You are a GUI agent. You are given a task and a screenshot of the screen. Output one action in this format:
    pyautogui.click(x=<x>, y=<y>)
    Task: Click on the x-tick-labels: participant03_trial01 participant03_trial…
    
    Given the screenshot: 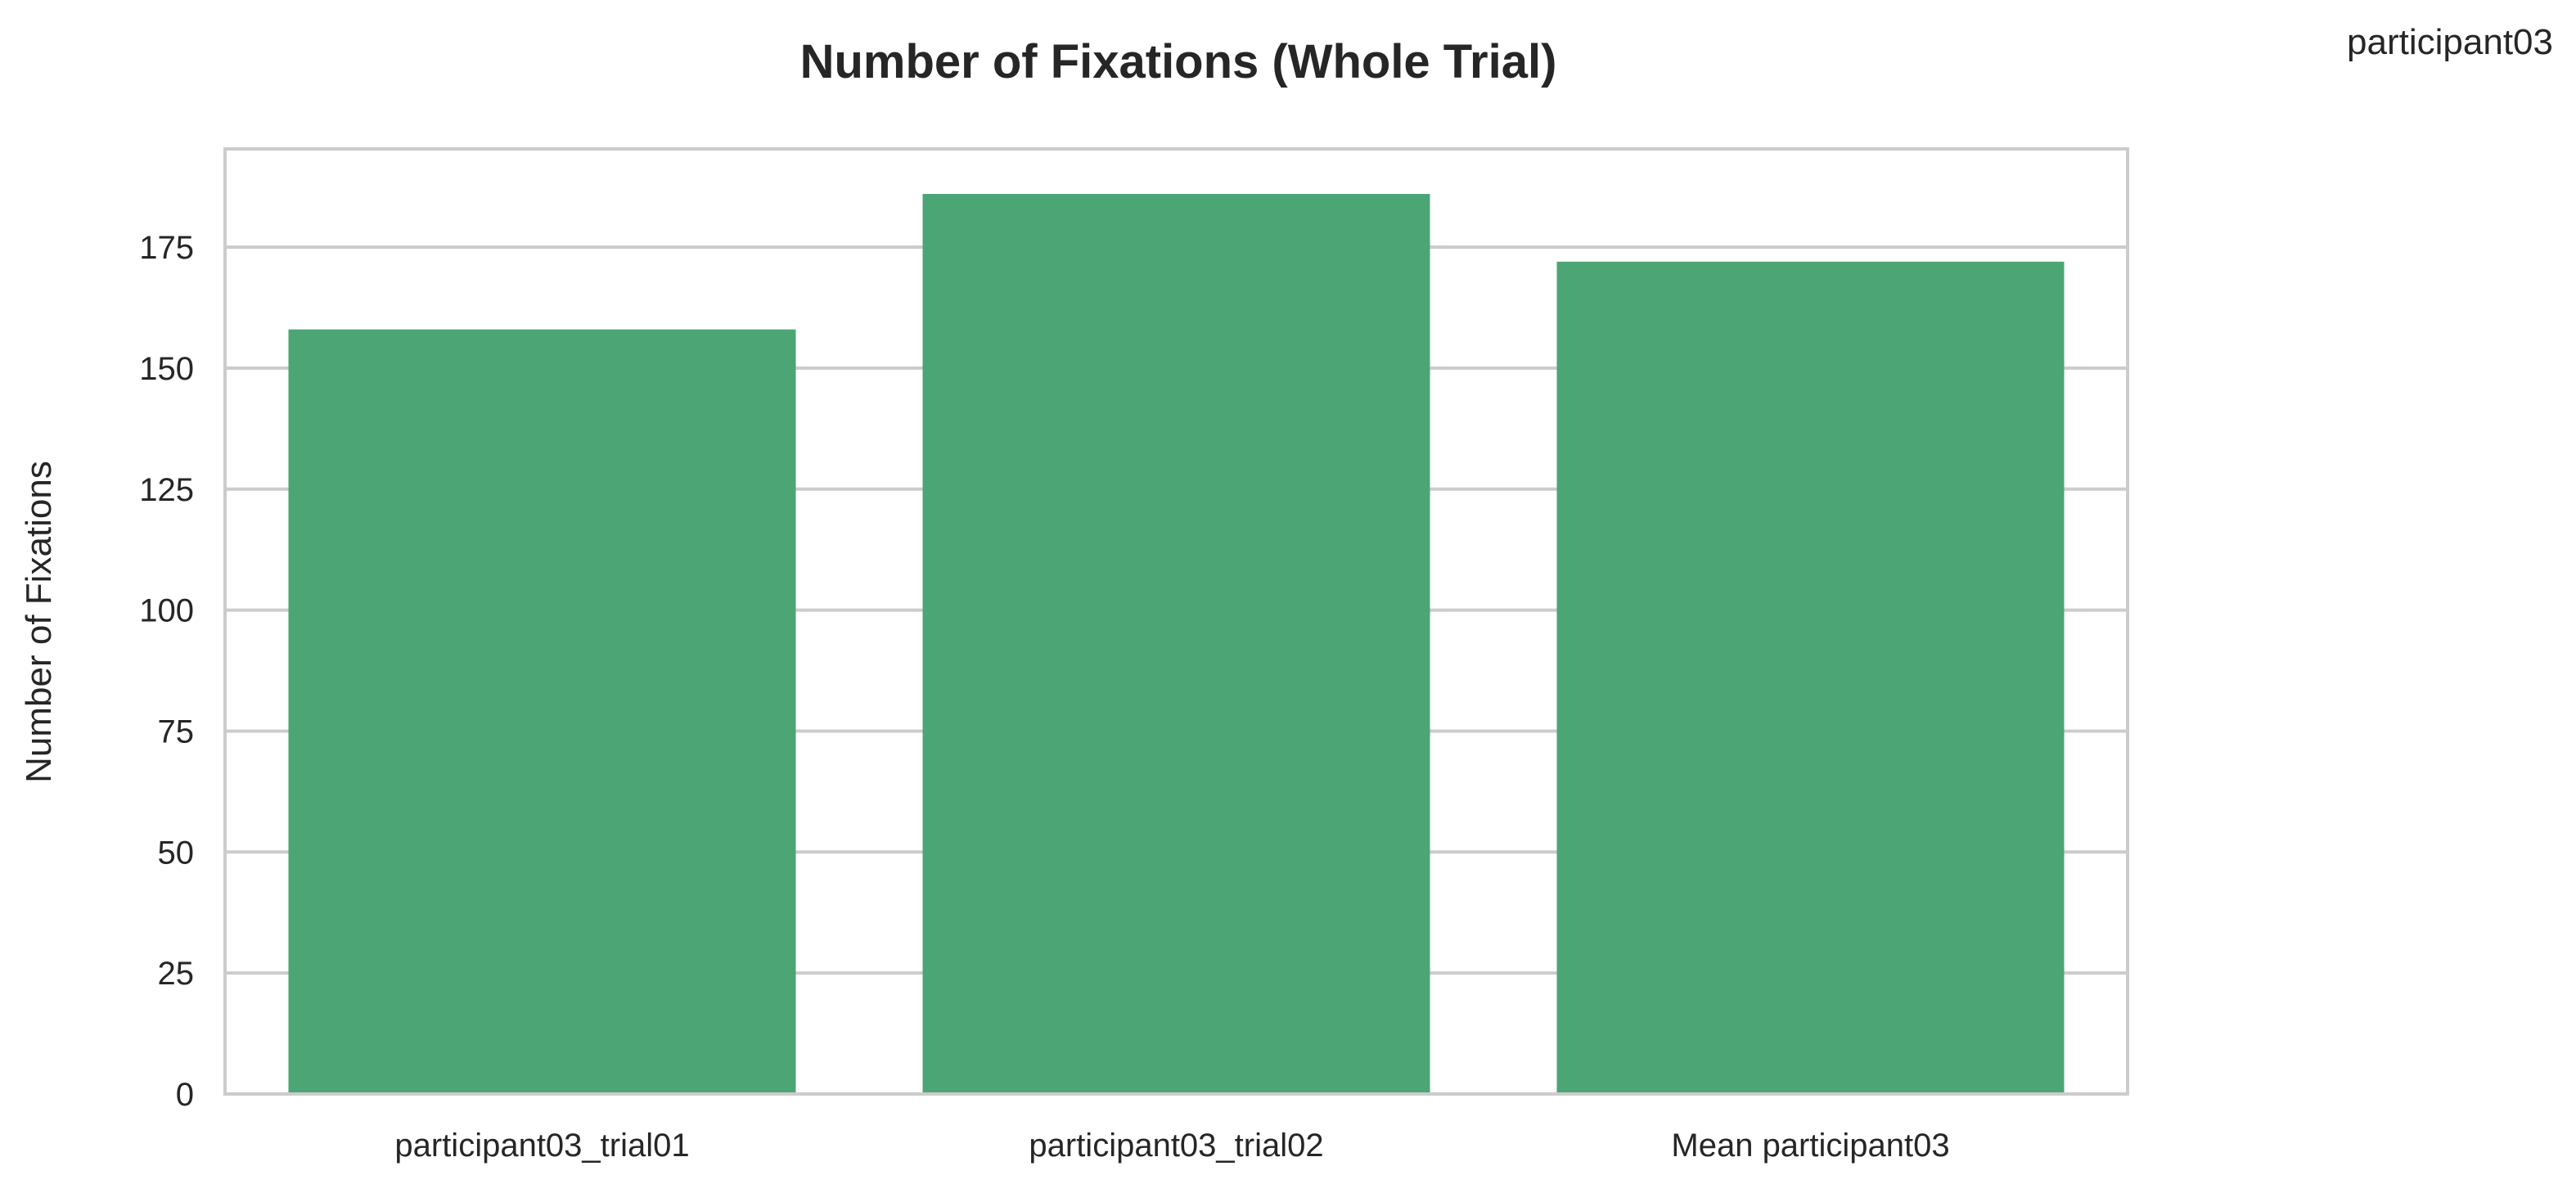 What is the action you would take?
    pyautogui.click(x=1171, y=1146)
    